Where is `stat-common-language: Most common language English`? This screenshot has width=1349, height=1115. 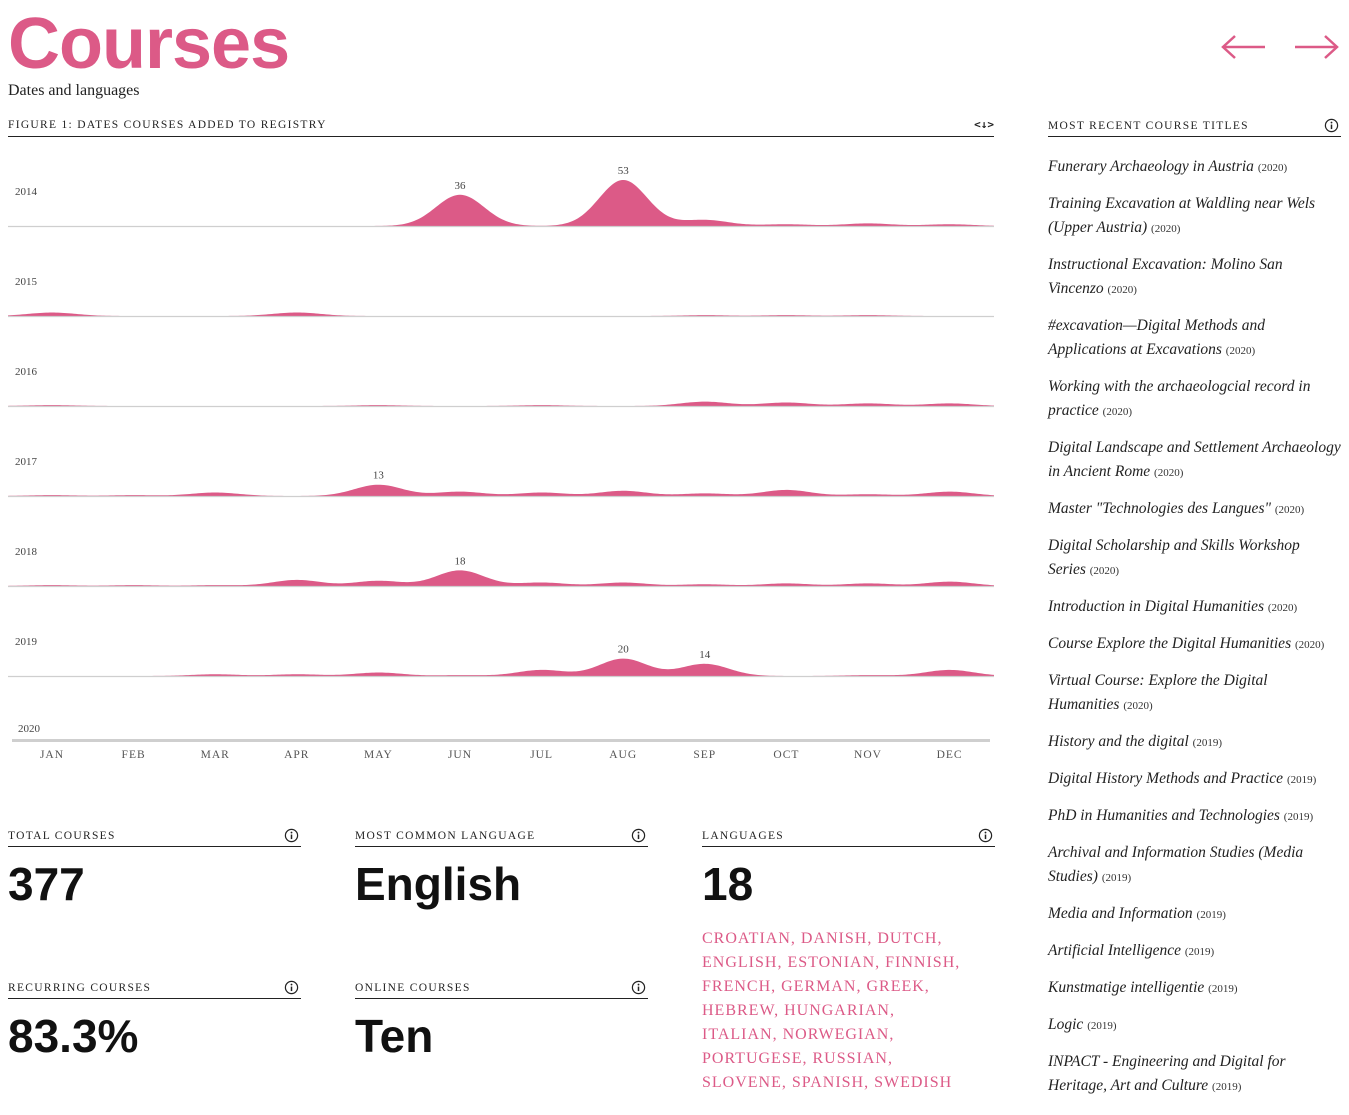 stat-common-language: Most common language English is located at coordinates (501, 869).